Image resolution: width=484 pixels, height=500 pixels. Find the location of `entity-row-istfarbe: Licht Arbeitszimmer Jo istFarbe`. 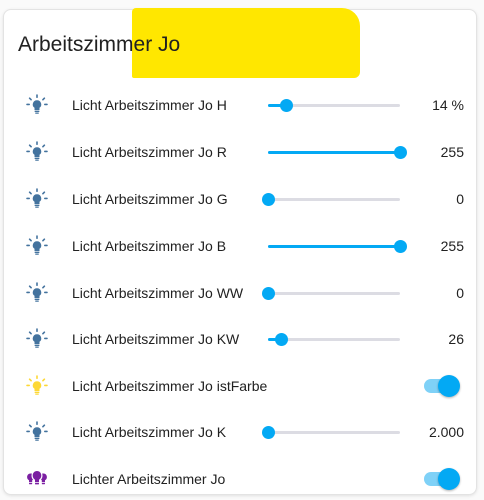

entity-row-istfarbe: Licht Arbeitszimmer Jo istFarbe is located at coordinates (240, 386).